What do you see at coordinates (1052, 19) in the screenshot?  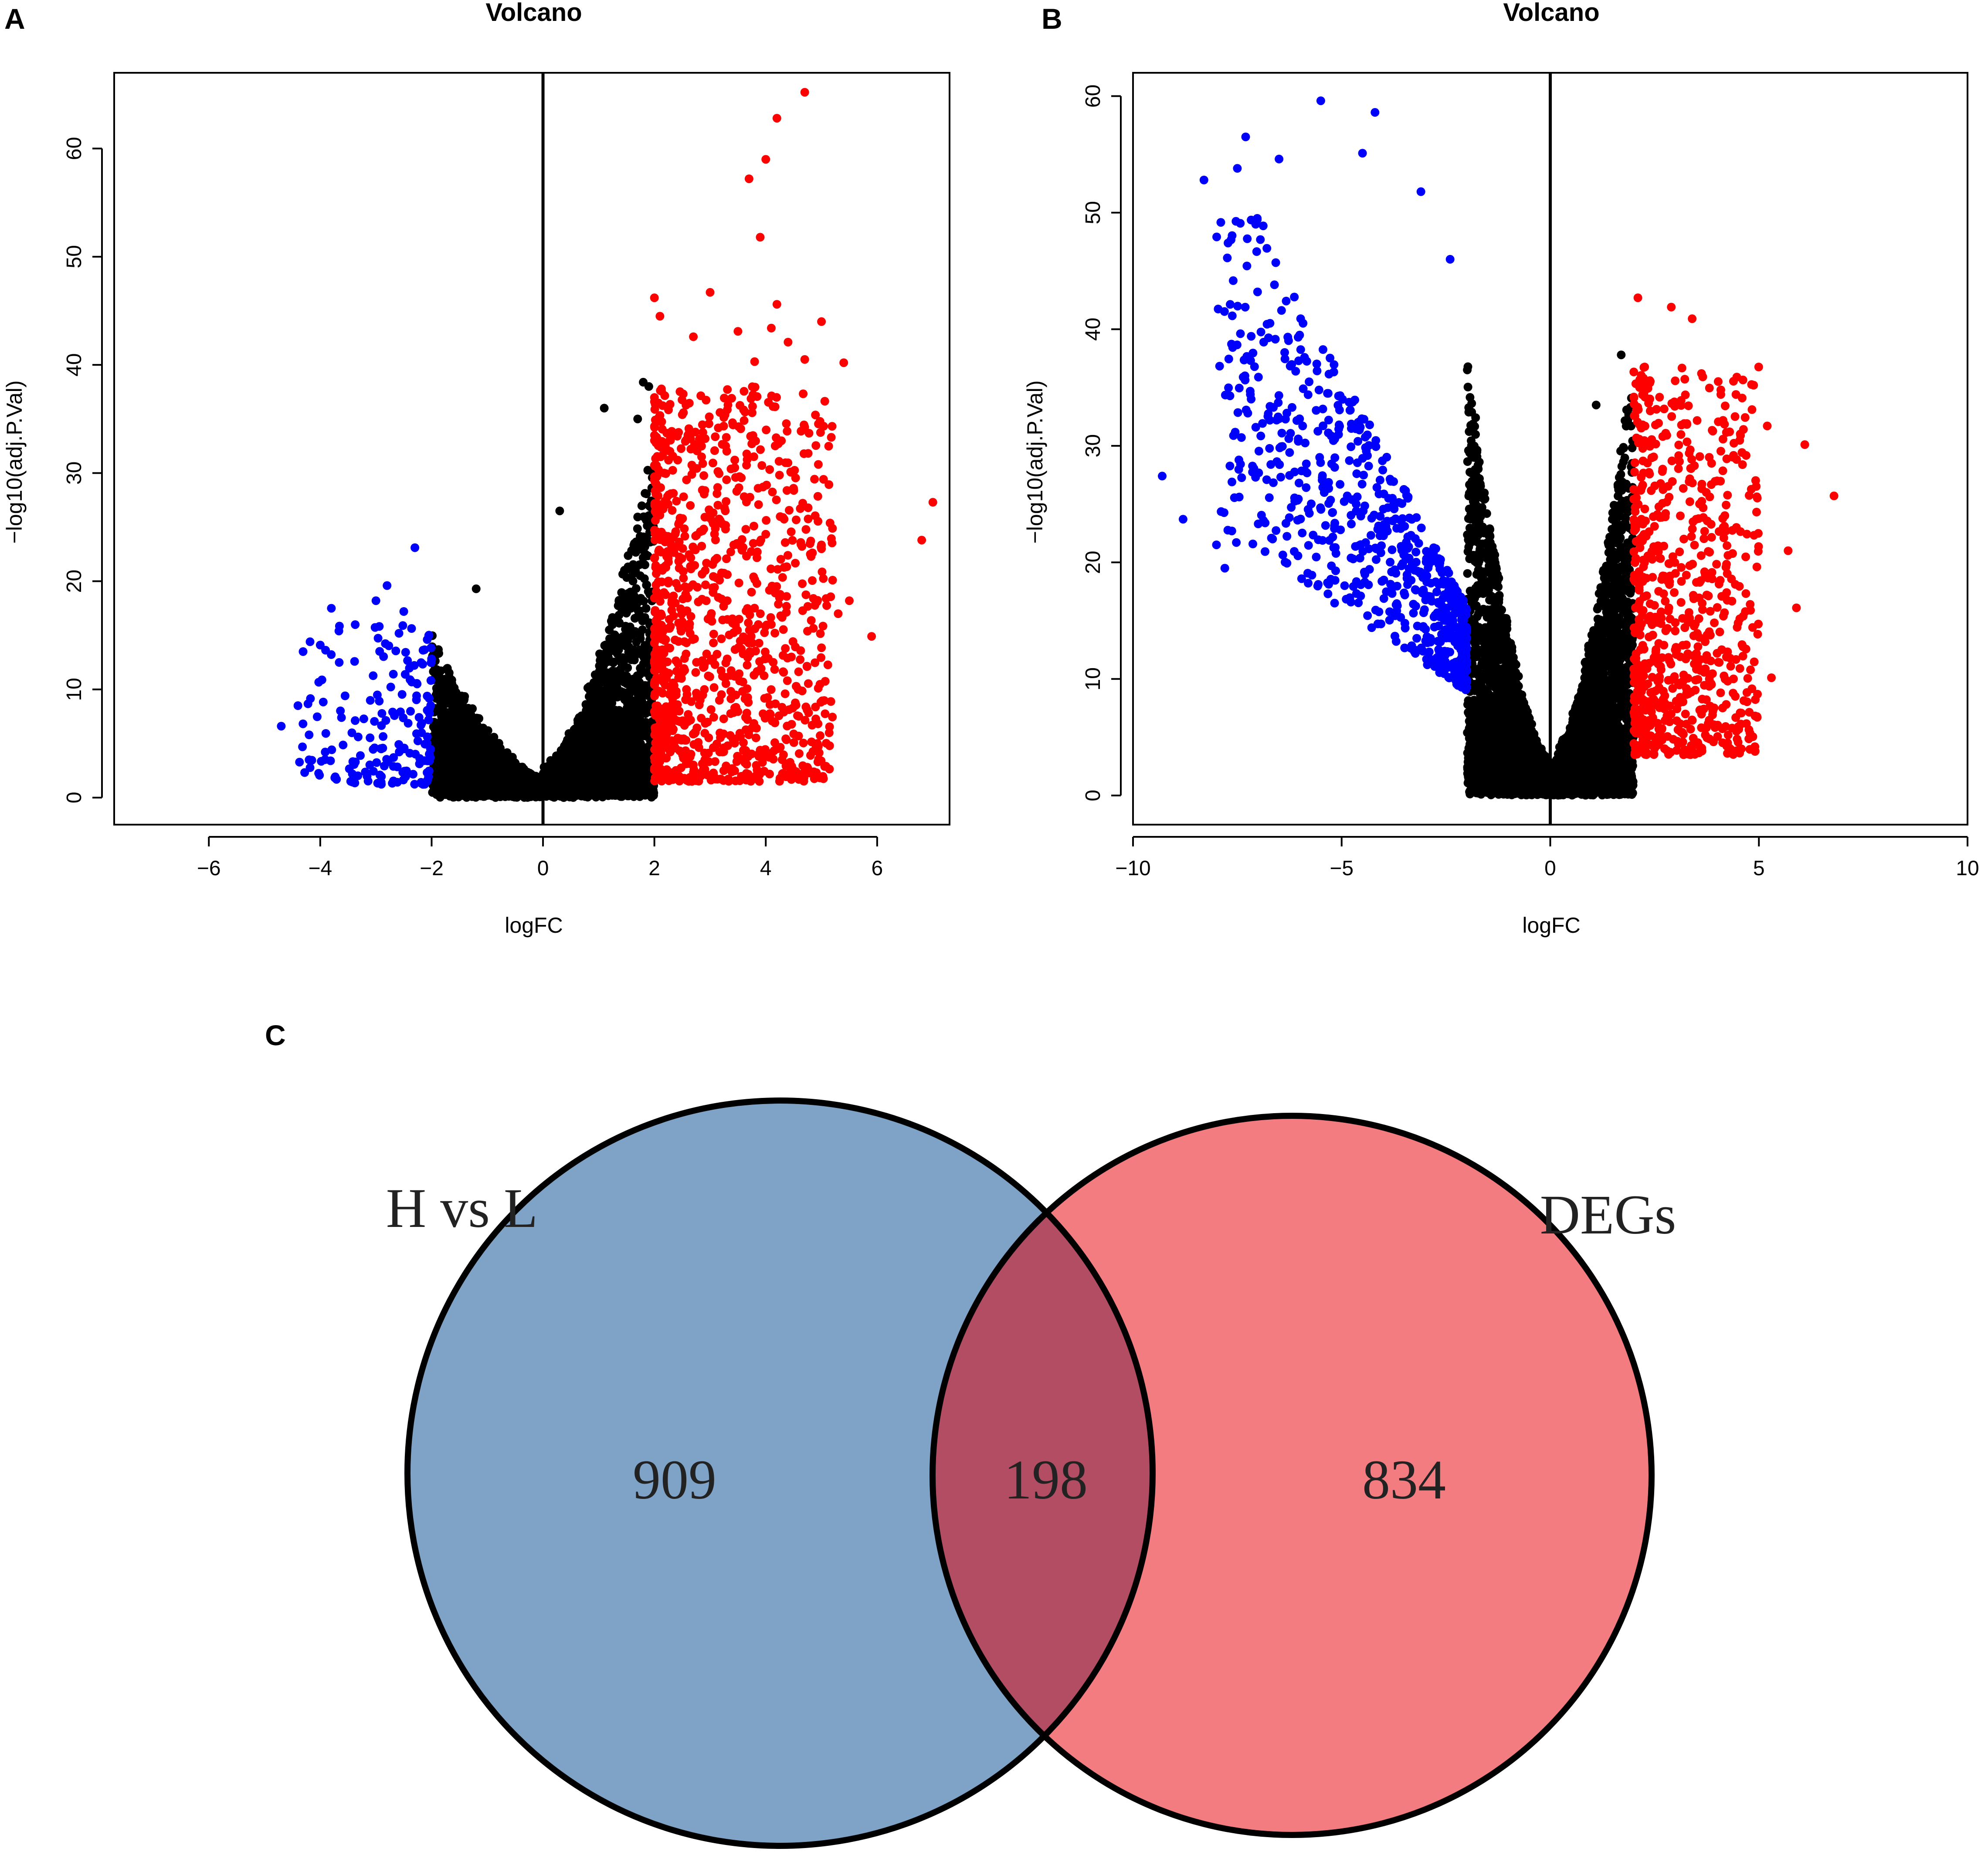 I see `panel-letter-b: B` at bounding box center [1052, 19].